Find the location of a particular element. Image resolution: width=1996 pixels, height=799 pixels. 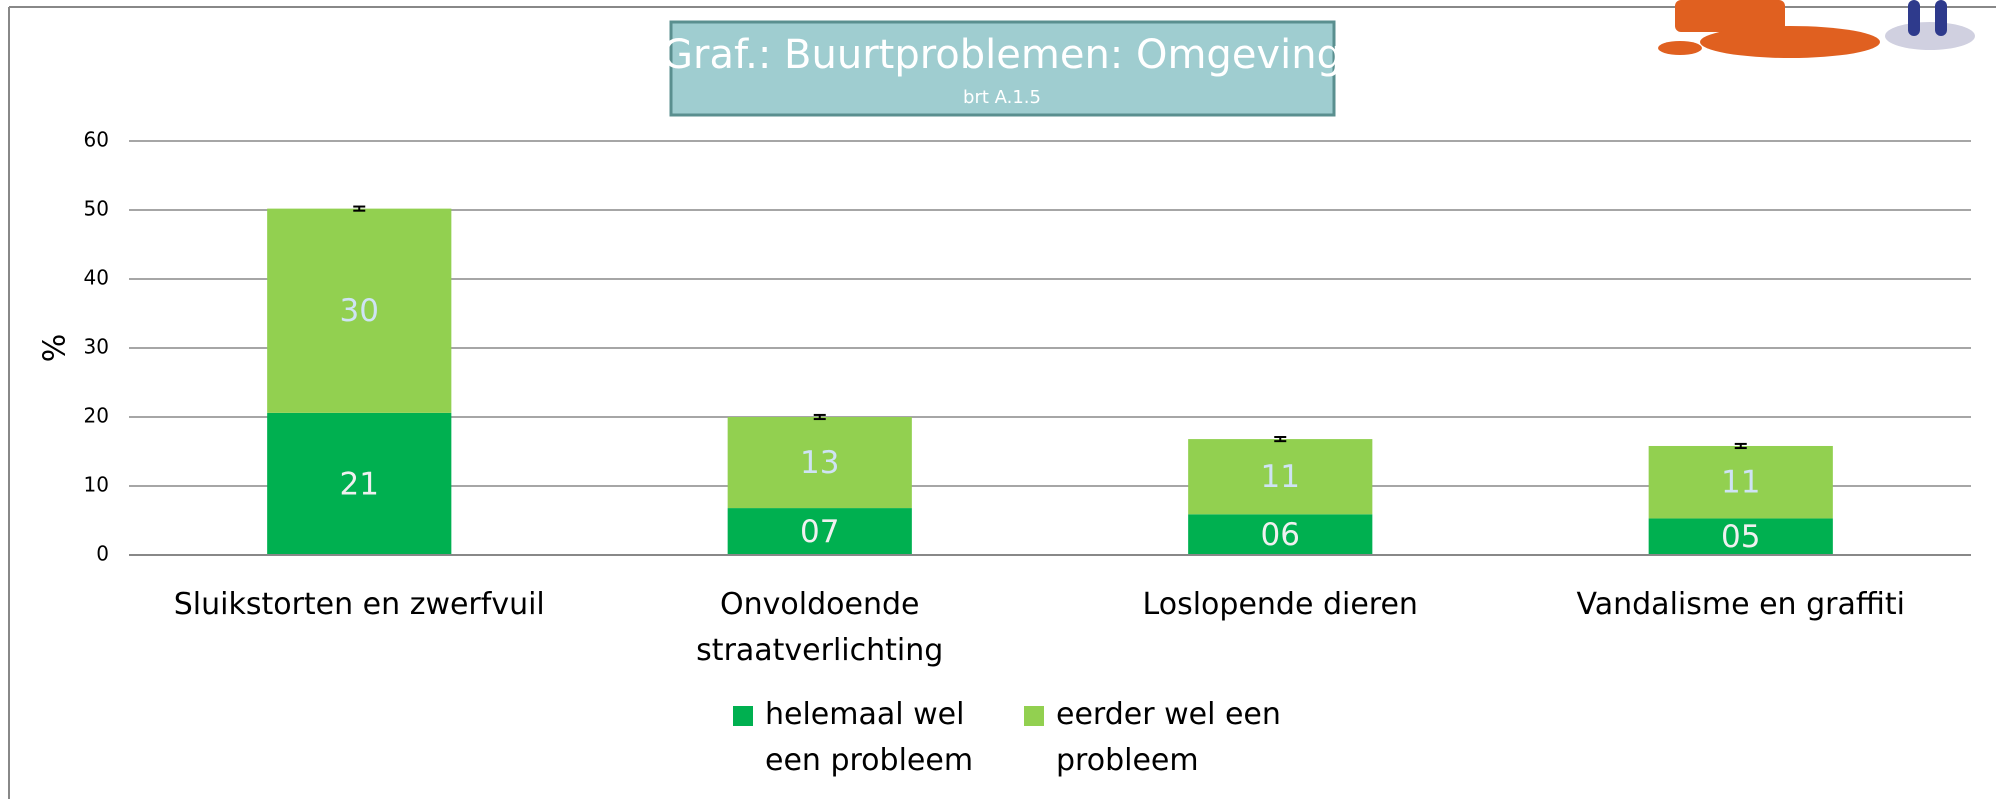

y-tick-label: 10 is located at coordinates (96, 485).